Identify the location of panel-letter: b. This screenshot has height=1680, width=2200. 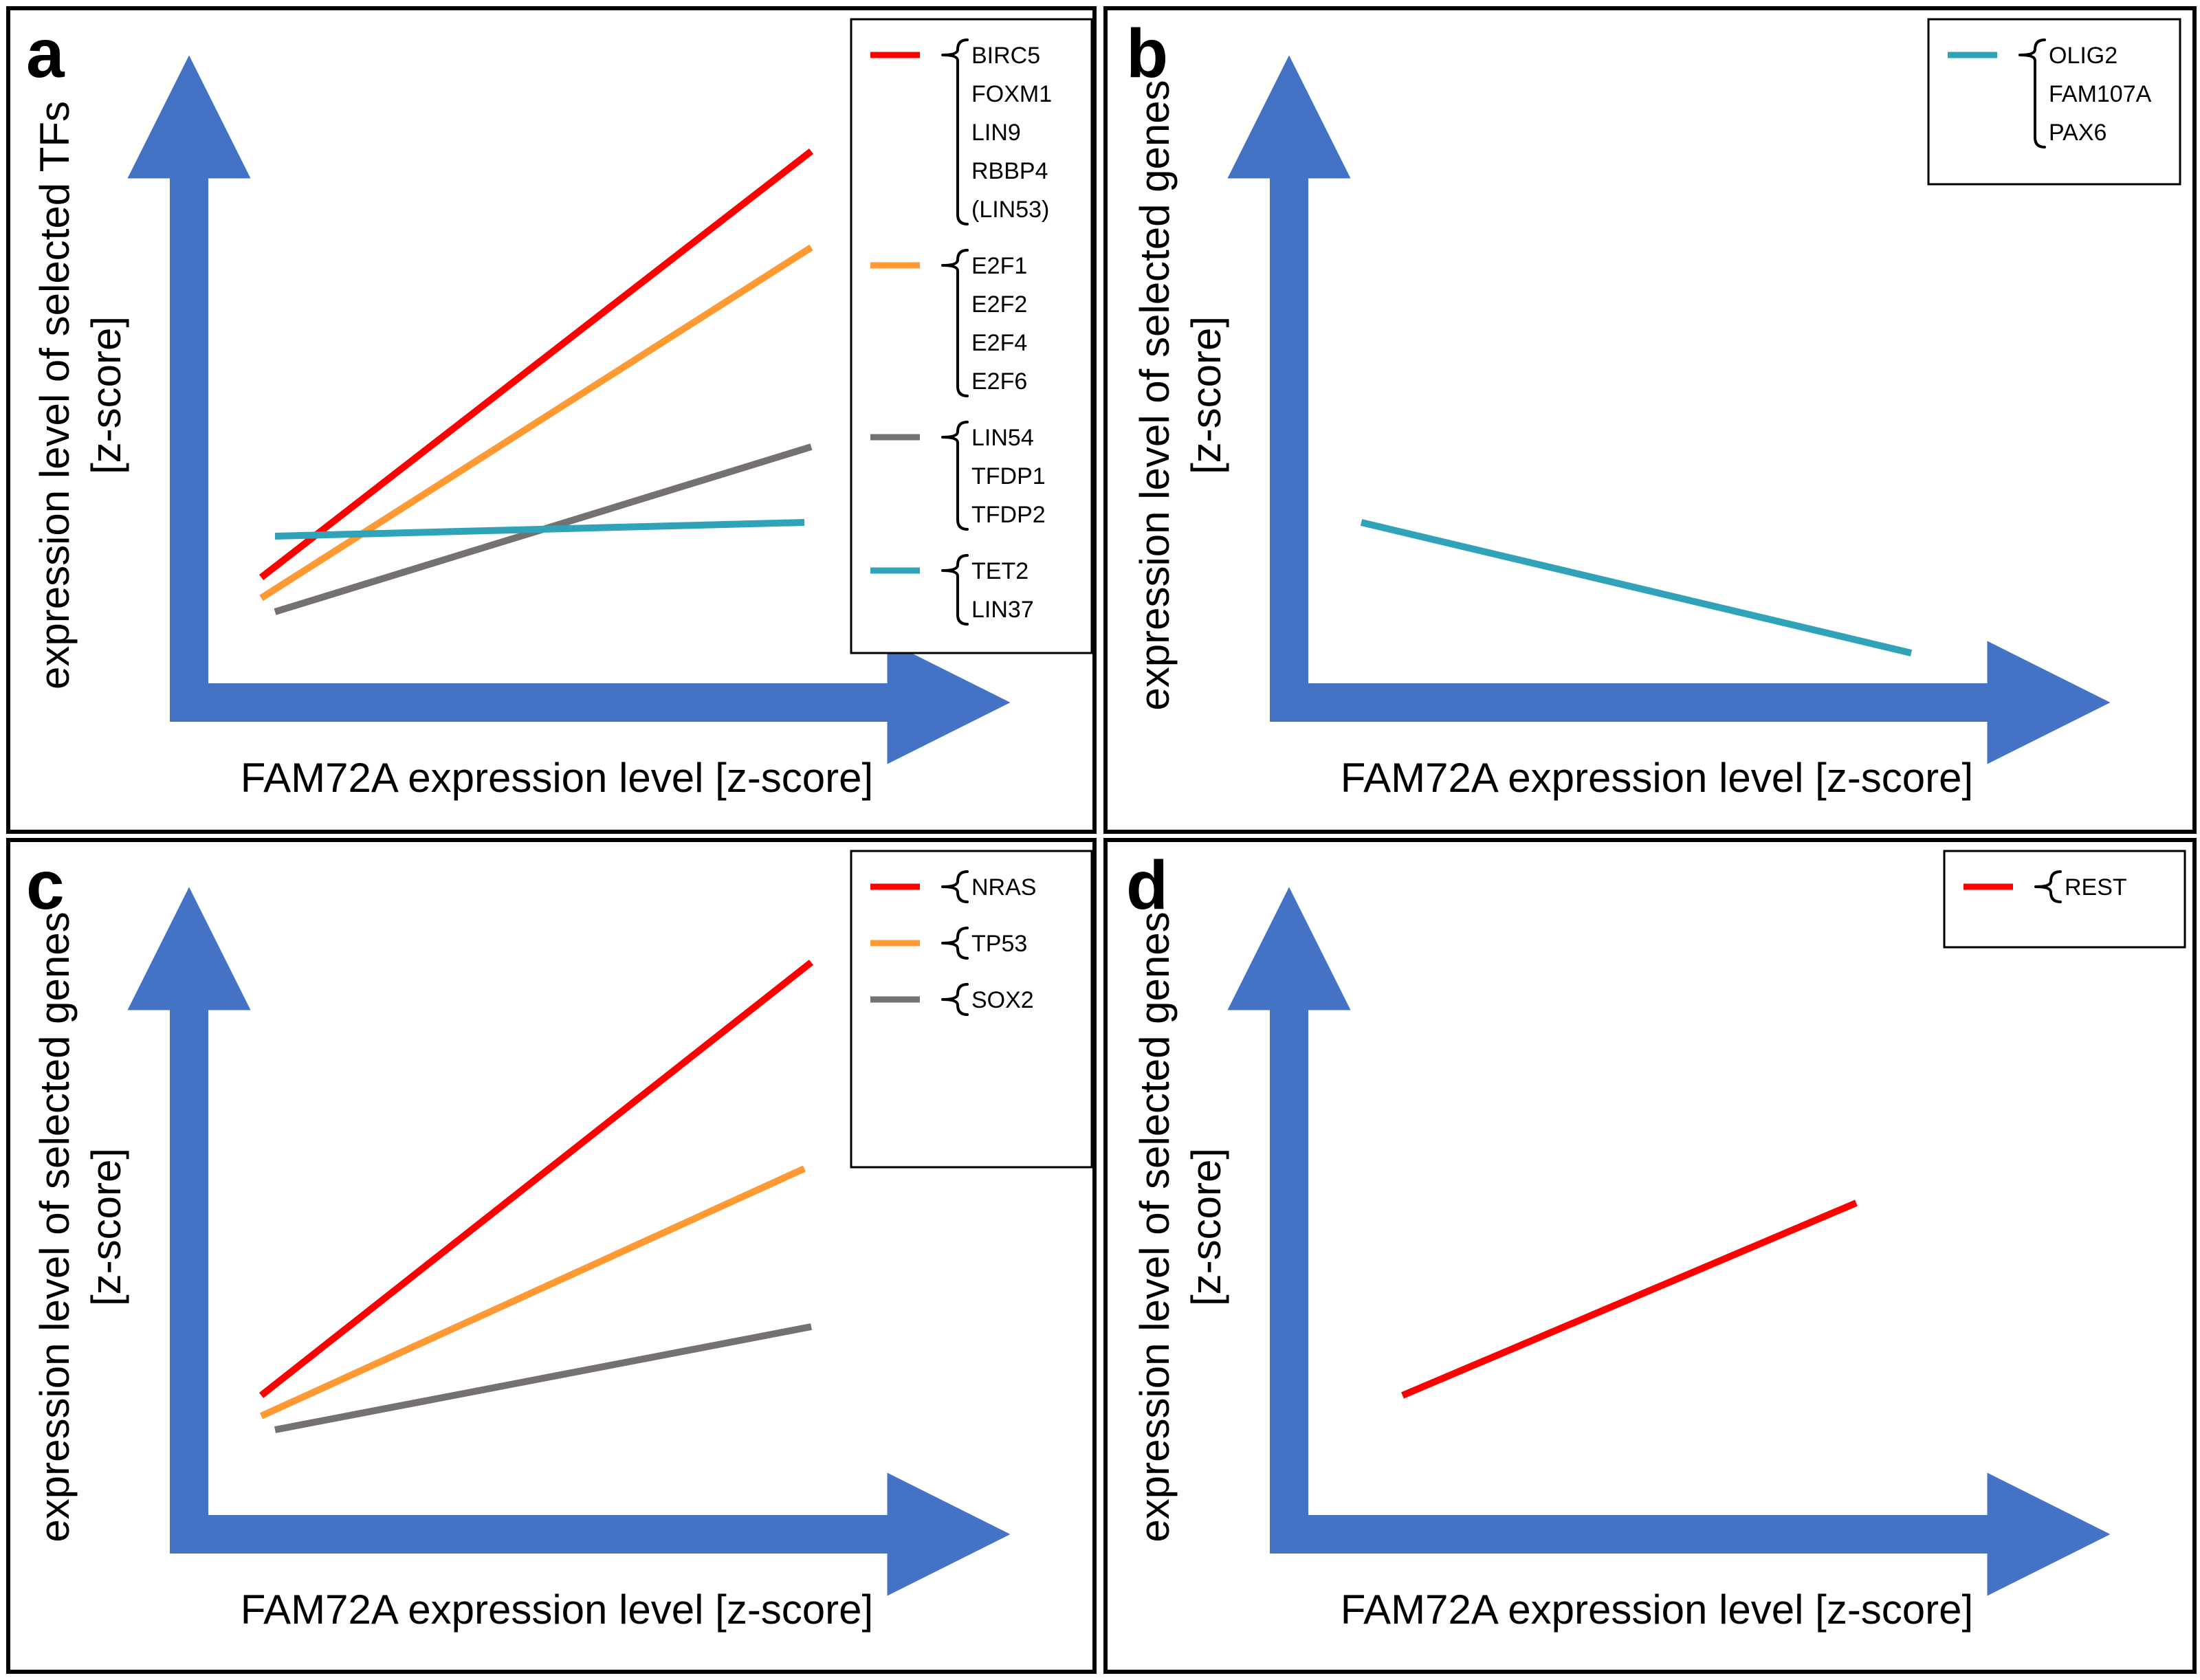
(1147, 53).